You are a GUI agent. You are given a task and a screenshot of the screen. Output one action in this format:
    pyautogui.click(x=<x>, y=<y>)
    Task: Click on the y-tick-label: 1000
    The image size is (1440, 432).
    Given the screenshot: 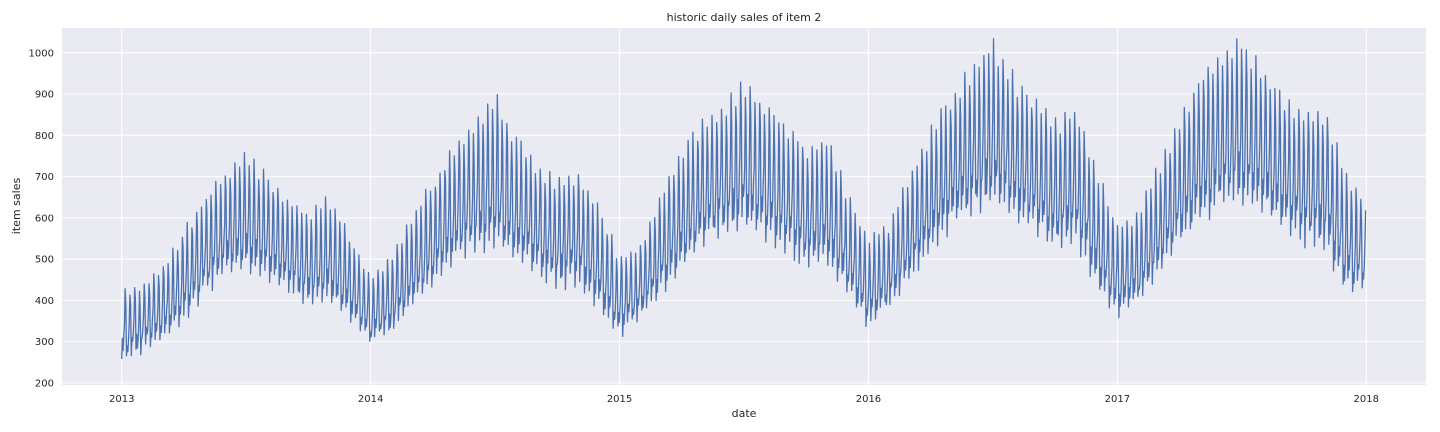 What is the action you would take?
    pyautogui.click(x=41, y=53)
    